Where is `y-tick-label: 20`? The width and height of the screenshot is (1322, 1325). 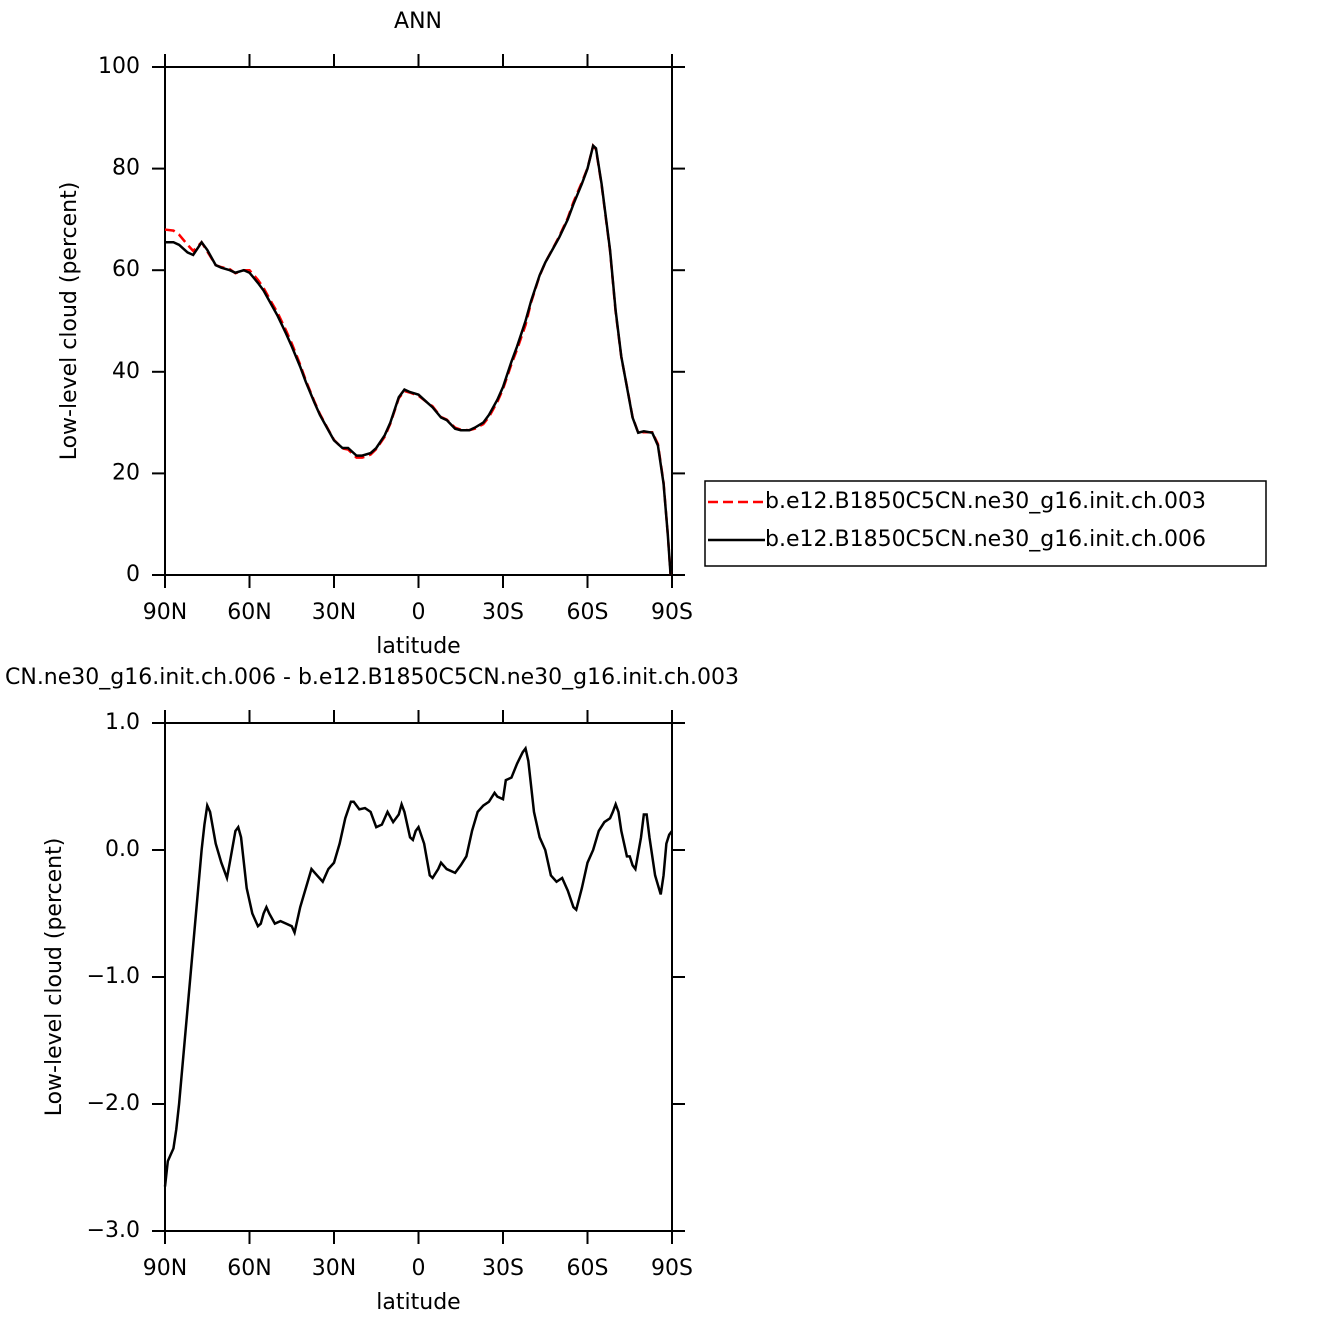 y-tick-label: 20 is located at coordinates (126, 472).